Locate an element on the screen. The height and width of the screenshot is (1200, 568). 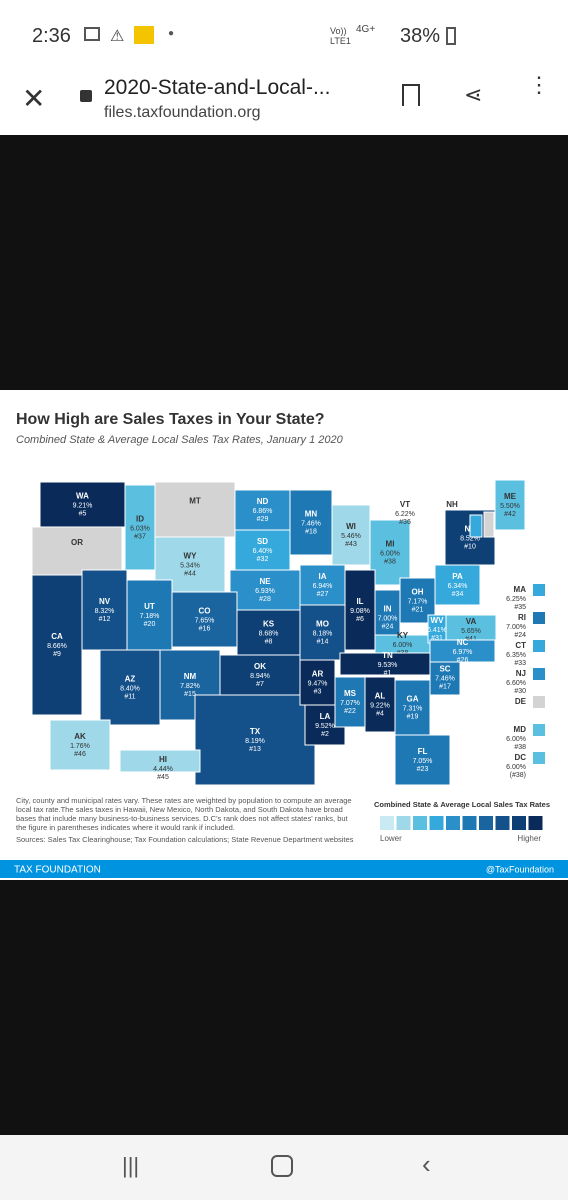
state-rank: #10 is located at coordinates (470, 546).